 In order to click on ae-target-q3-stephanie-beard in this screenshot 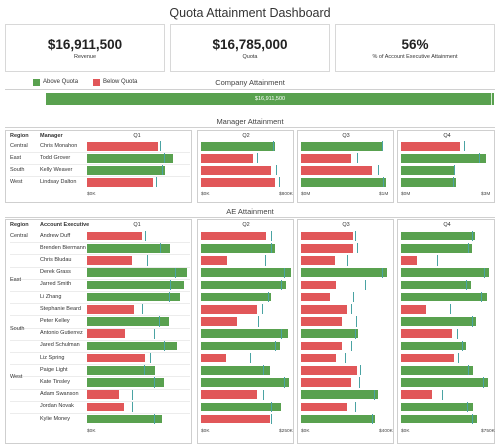, I will do `click(352, 309)`.